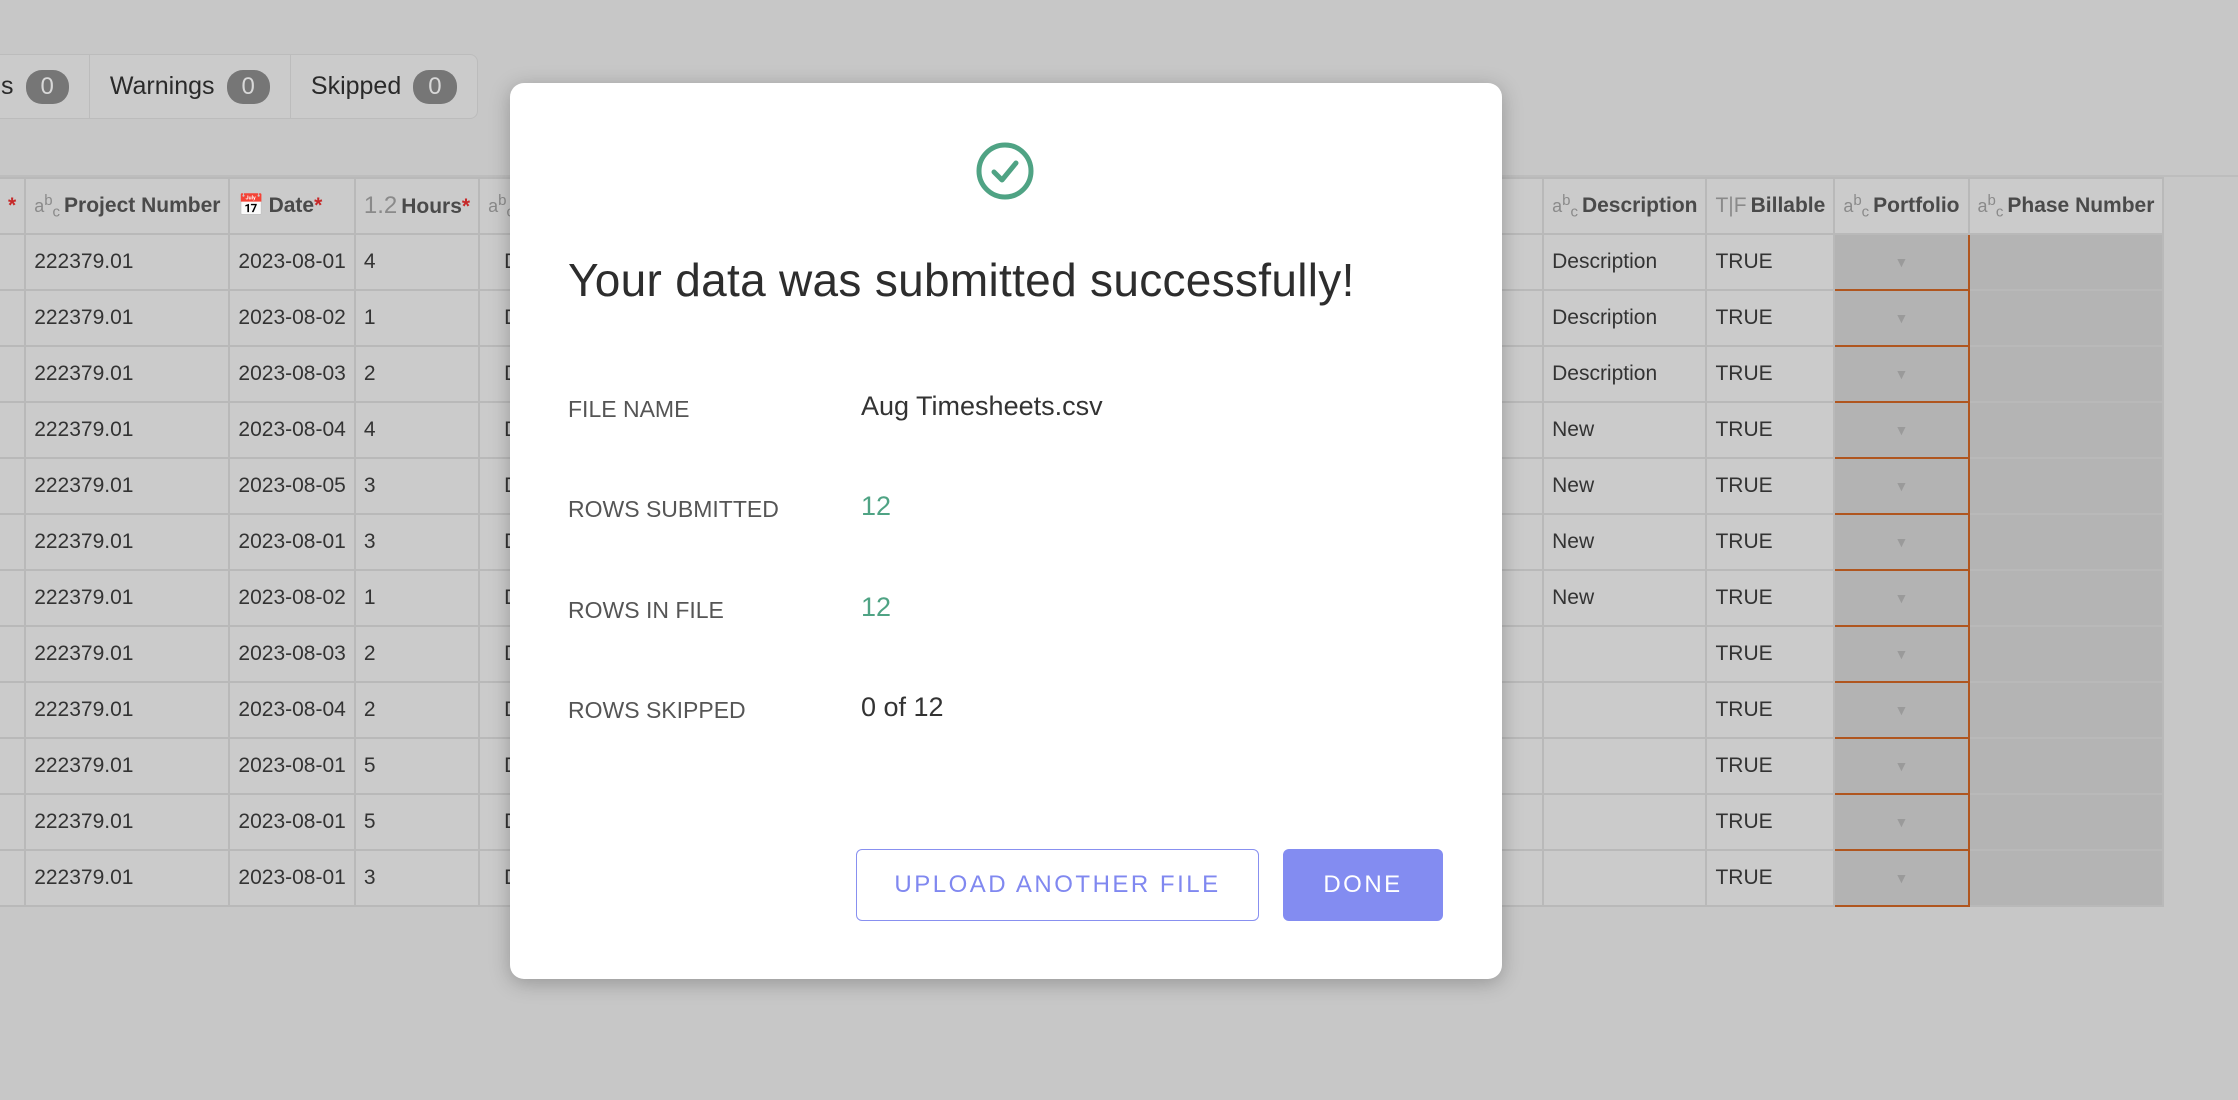 The height and width of the screenshot is (1100, 2238). Describe the element at coordinates (1901, 206) in the screenshot. I see `column-header: abc Portfolio` at that location.